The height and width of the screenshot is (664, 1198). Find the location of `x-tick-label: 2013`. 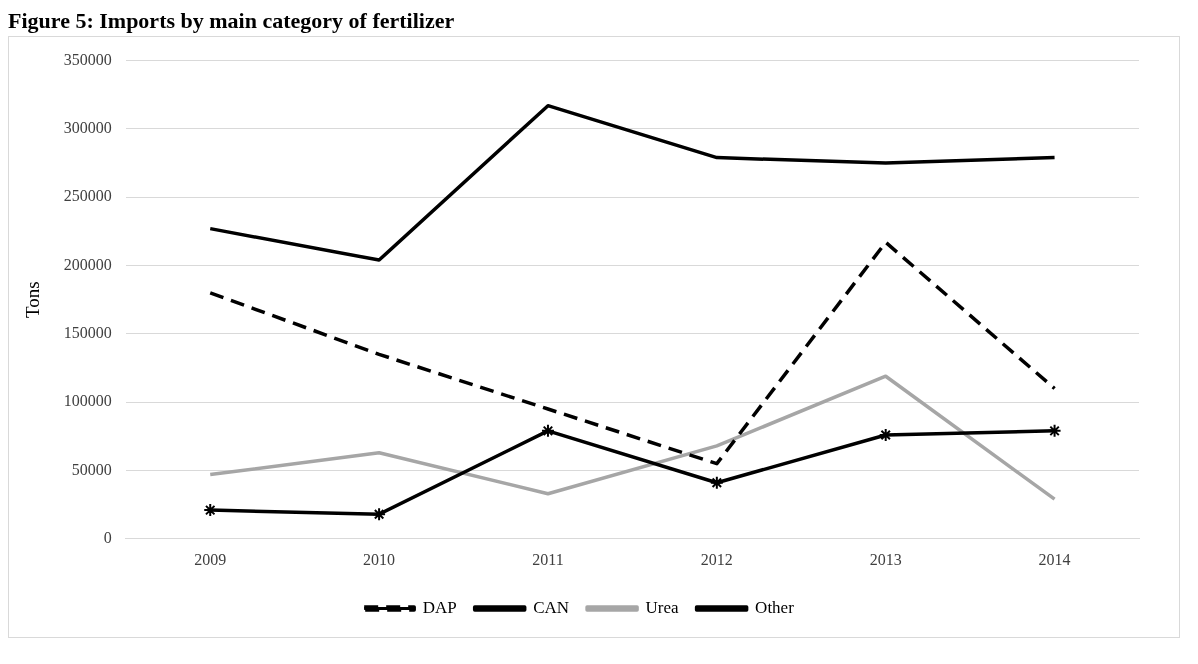

x-tick-label: 2013 is located at coordinates (885, 559).